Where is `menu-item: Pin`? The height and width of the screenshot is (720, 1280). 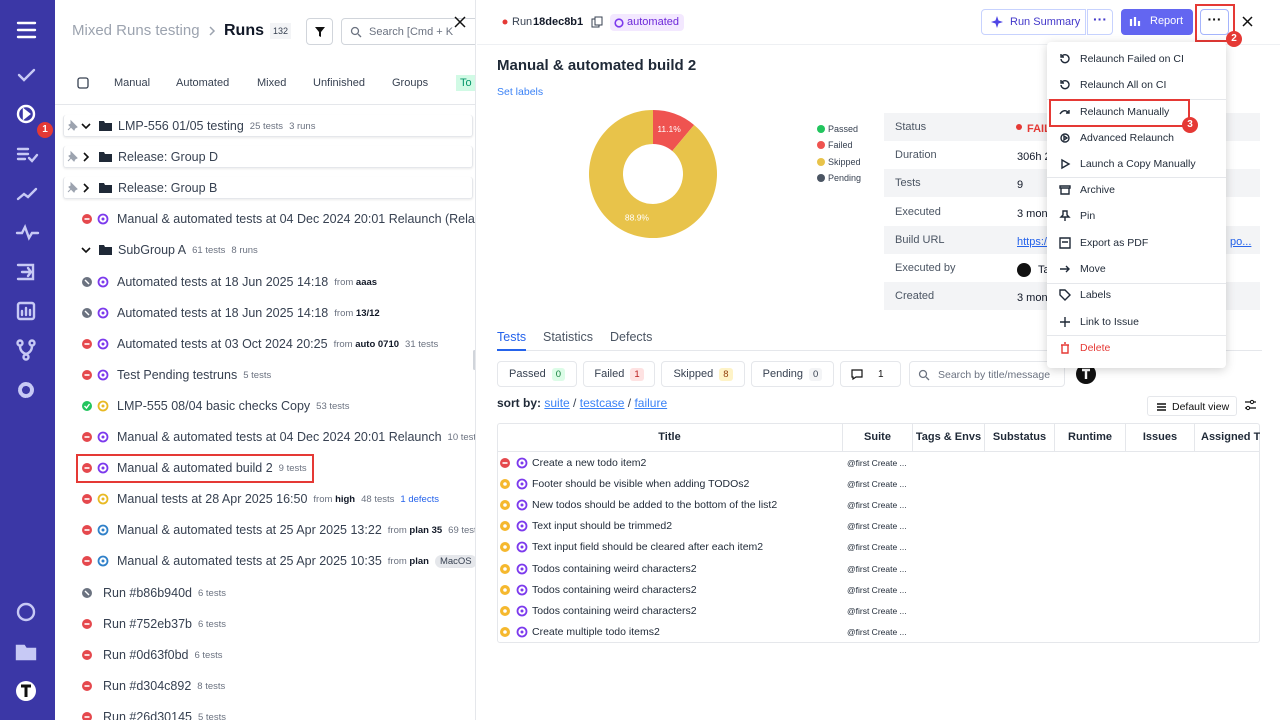 menu-item: Pin is located at coordinates (1087, 216).